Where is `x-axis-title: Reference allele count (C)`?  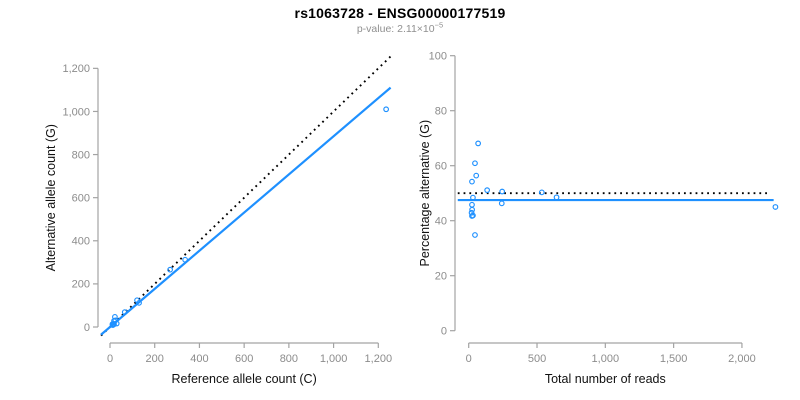 x-axis-title: Reference allele count (C) is located at coordinates (244, 379).